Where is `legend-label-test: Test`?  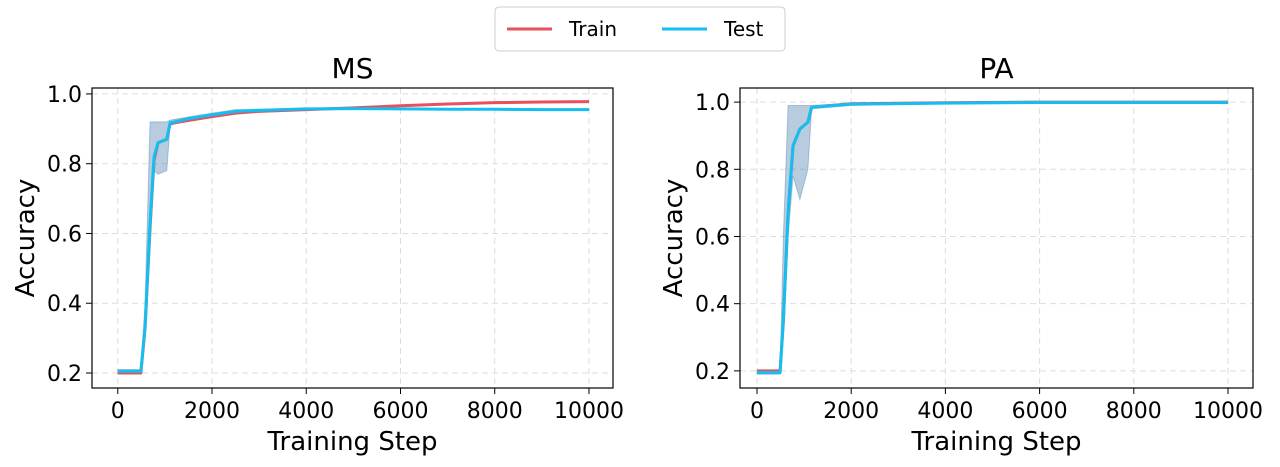 legend-label-test: Test is located at coordinates (743, 29).